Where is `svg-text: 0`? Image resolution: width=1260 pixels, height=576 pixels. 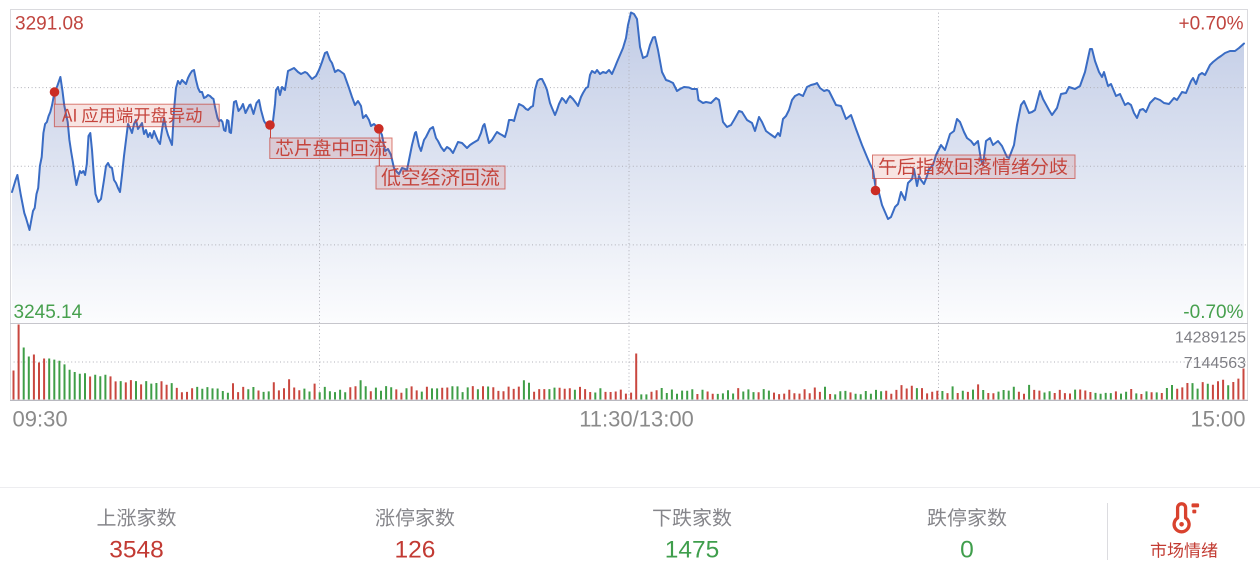
svg-text: 0 is located at coordinates (967, 550).